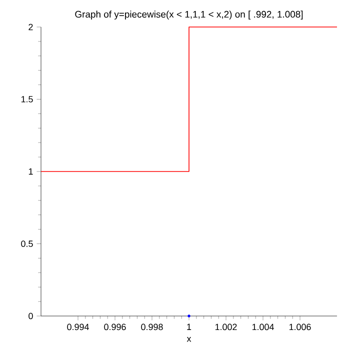 The image size is (355, 355). I want to click on x-tick-label: 1, so click(189, 327).